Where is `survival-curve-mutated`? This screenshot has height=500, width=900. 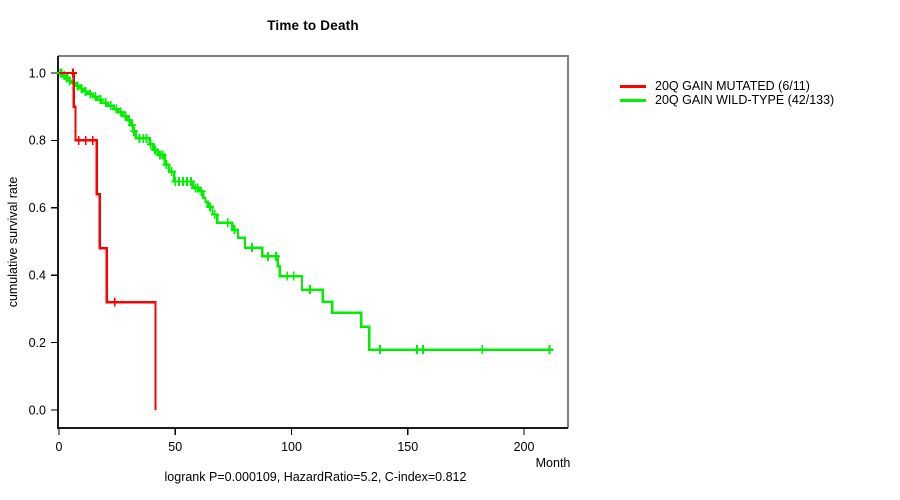
survival-curve-mutated is located at coordinates (108, 240).